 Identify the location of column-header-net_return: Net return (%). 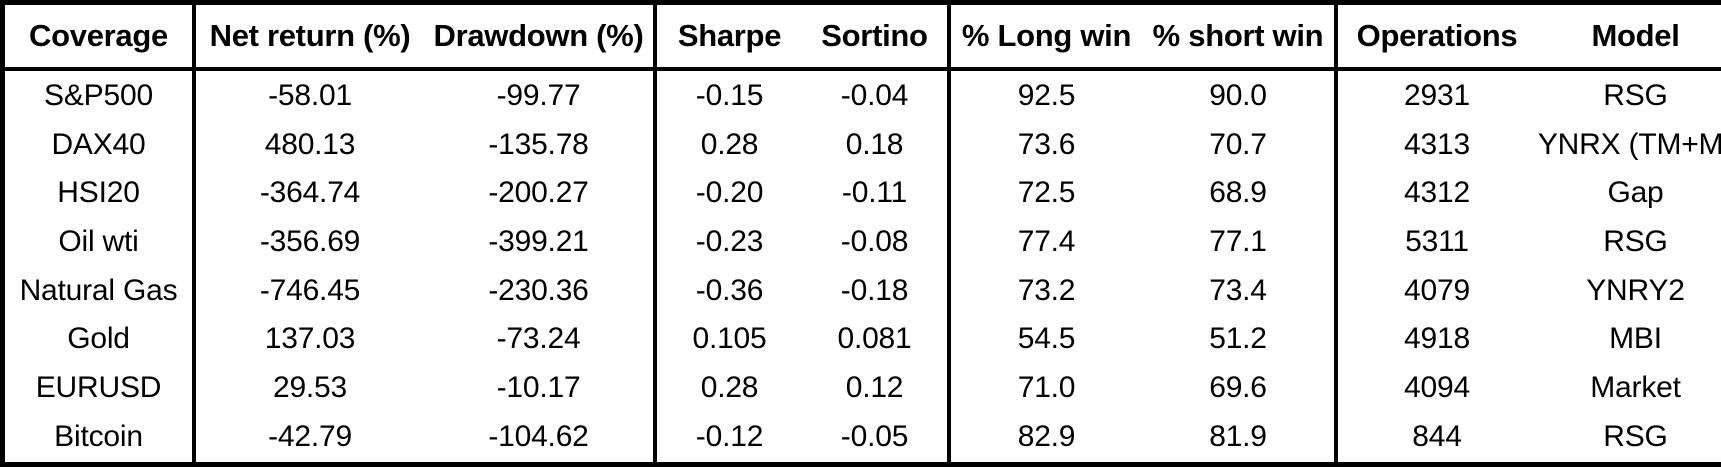
(309, 36).